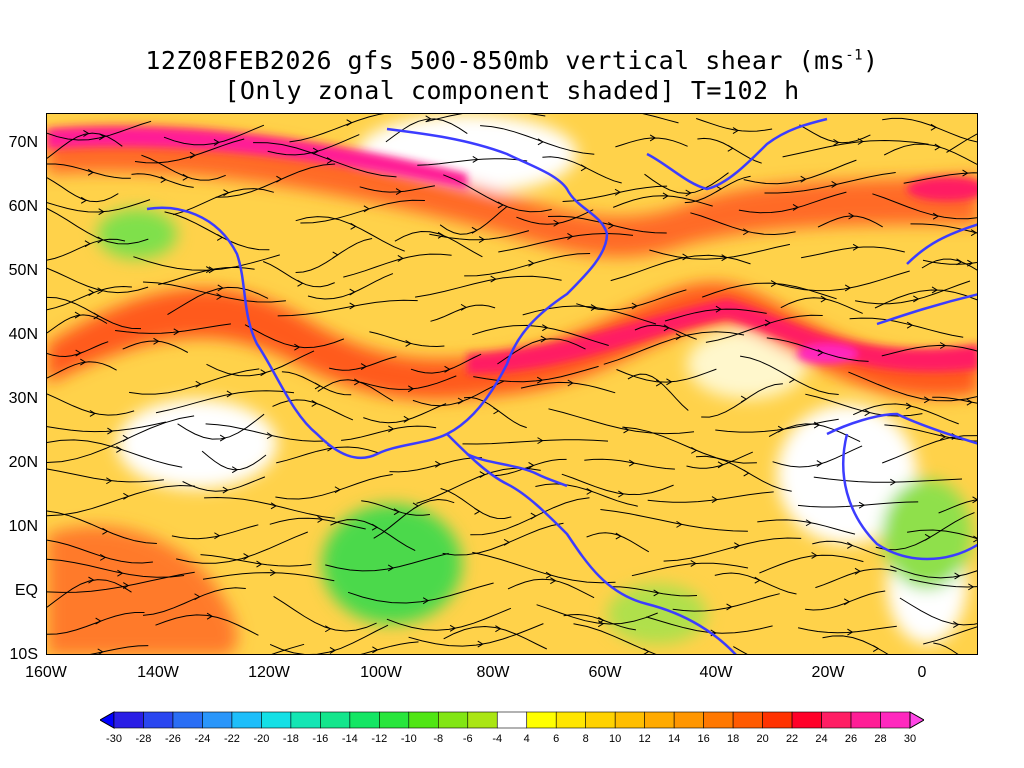 This screenshot has width=1024, height=768. Describe the element at coordinates (107, 720) in the screenshot. I see `colorbar-min-triangle` at that location.